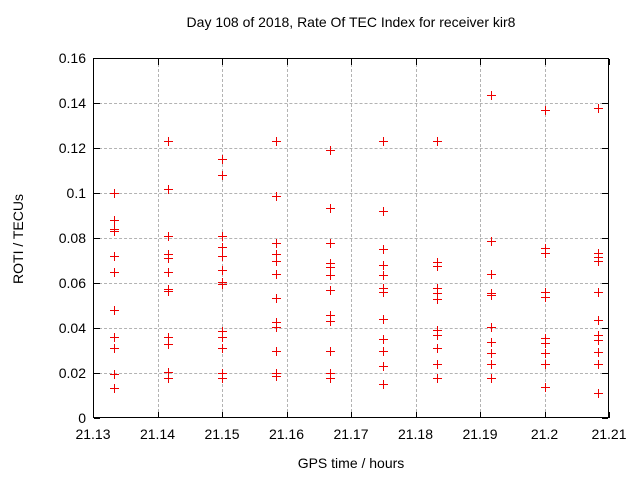 This screenshot has height=480, width=640. Describe the element at coordinates (544, 434) in the screenshot. I see `x-tick-label: 21.2` at that location.